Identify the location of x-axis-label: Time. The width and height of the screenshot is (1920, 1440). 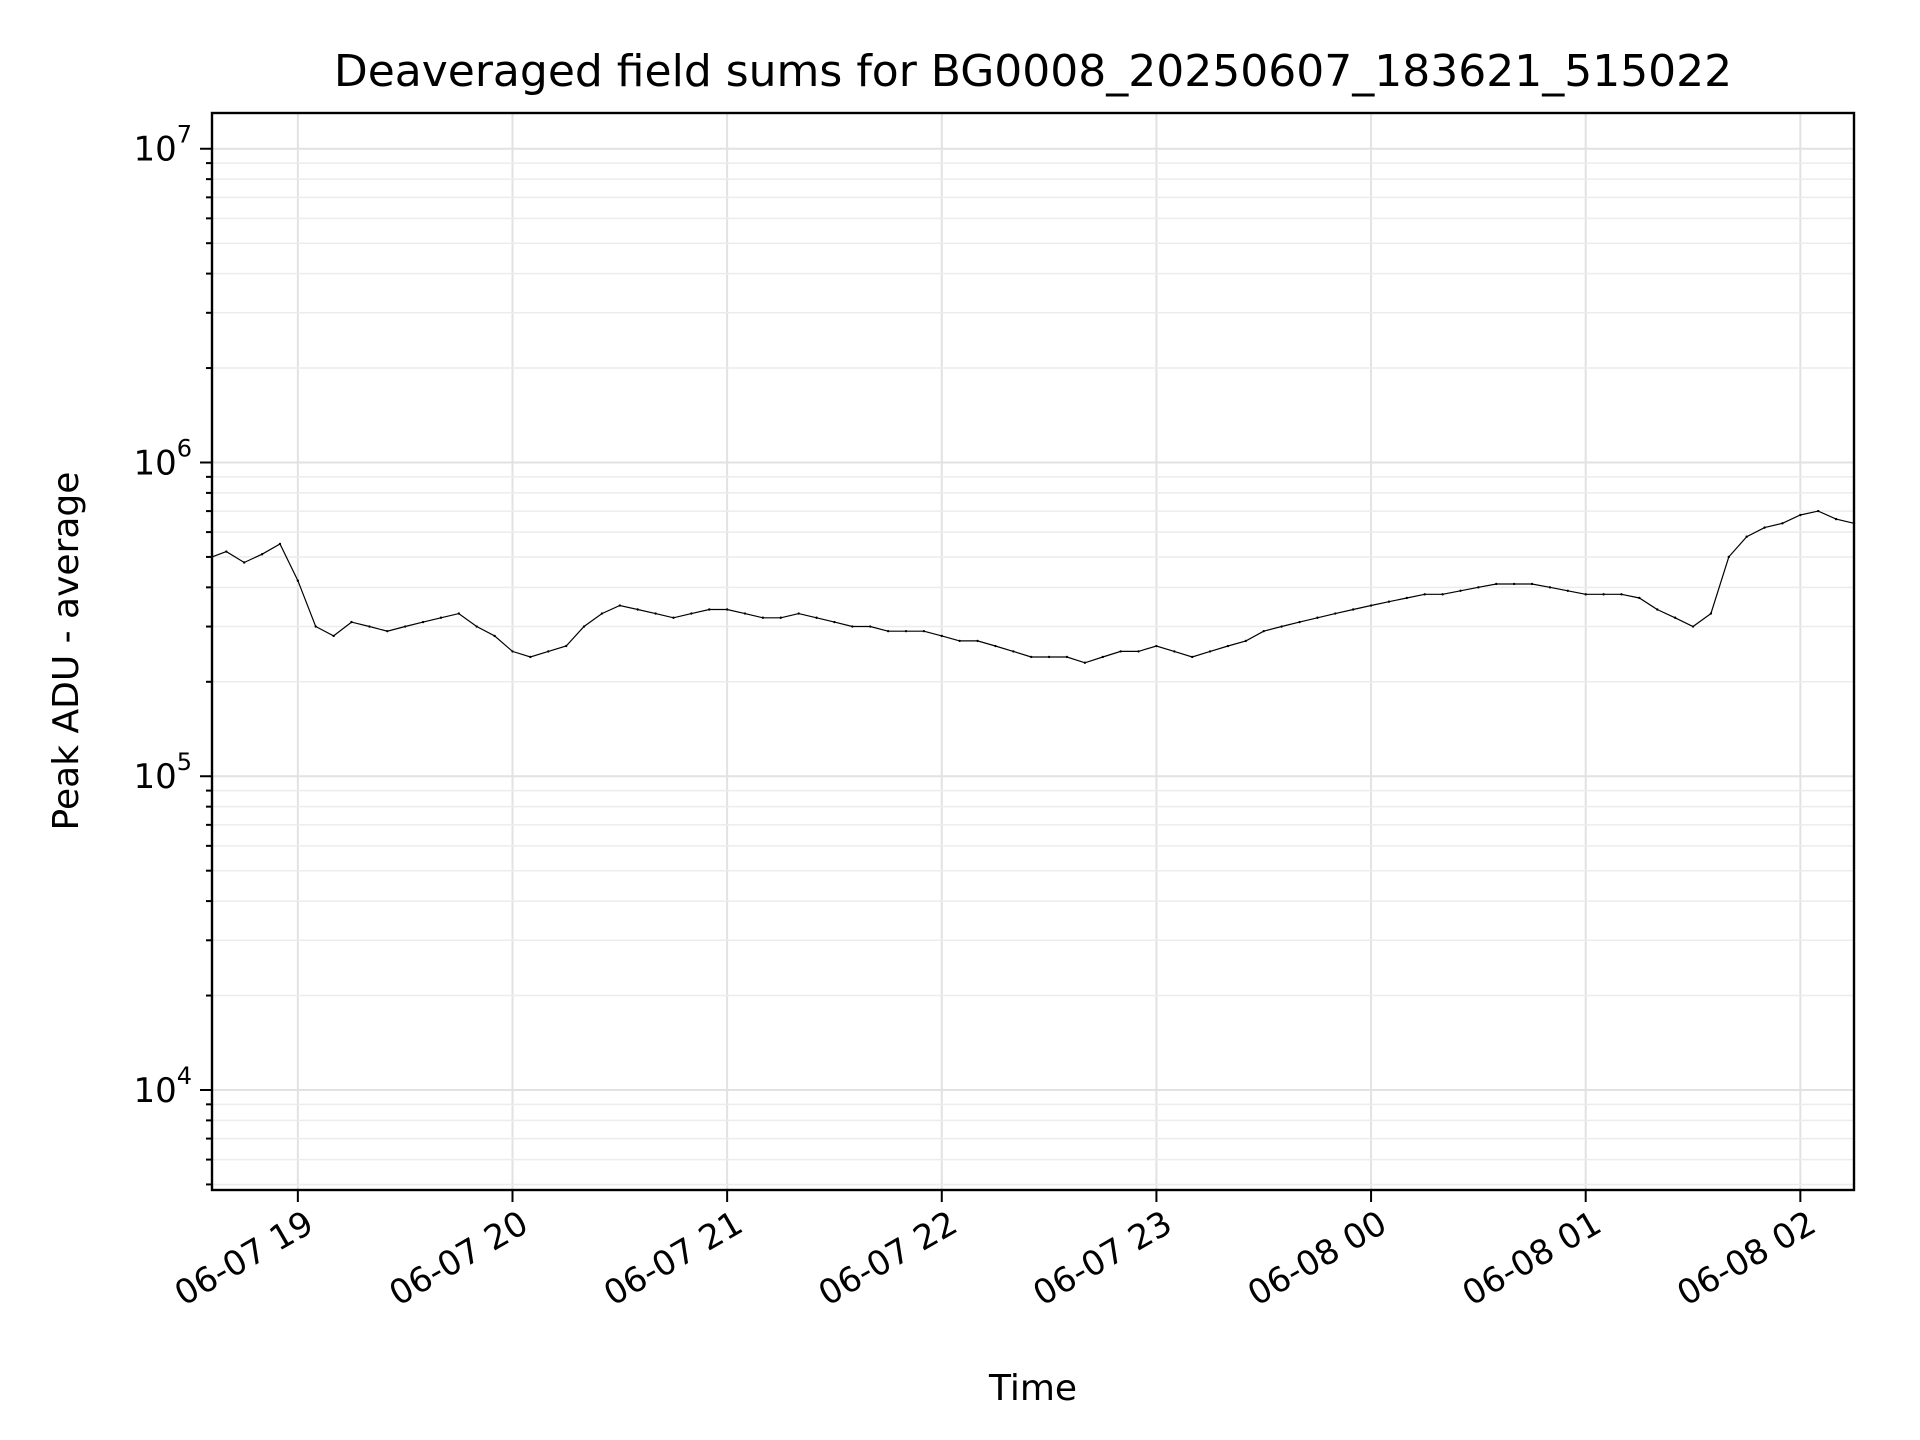
(1032, 1388).